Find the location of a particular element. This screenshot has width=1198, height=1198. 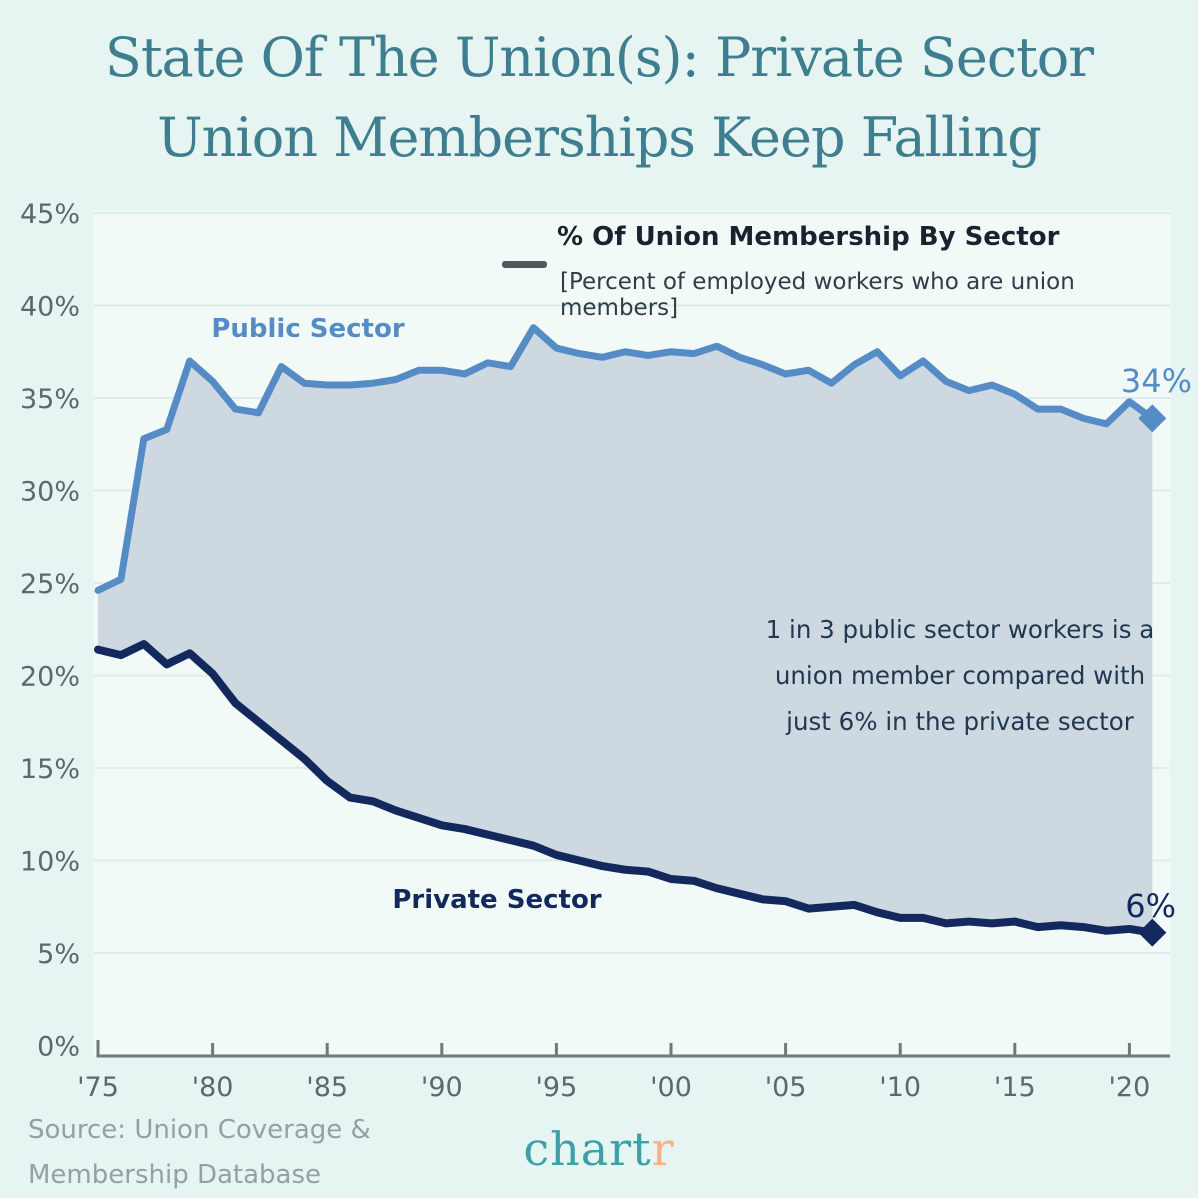

legend-title: % Of Union Membership By Sector is located at coordinates (808, 237).